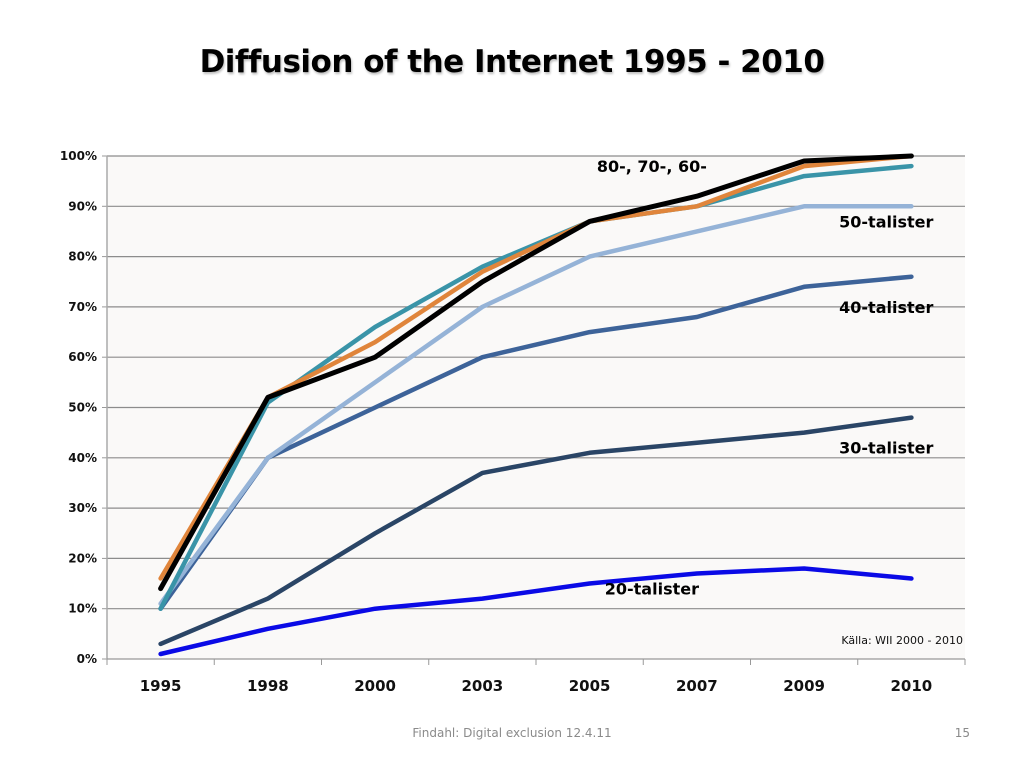 The height and width of the screenshot is (768, 1024). I want to click on y-tick-label: 70%, so click(82, 307).